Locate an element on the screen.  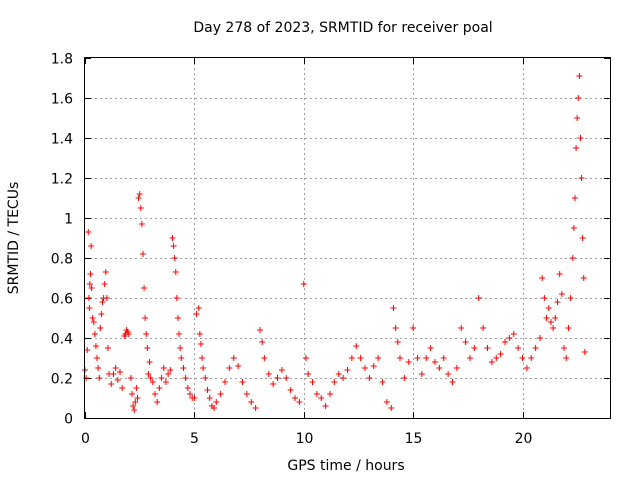
x-tick-label: 15 is located at coordinates (414, 439).